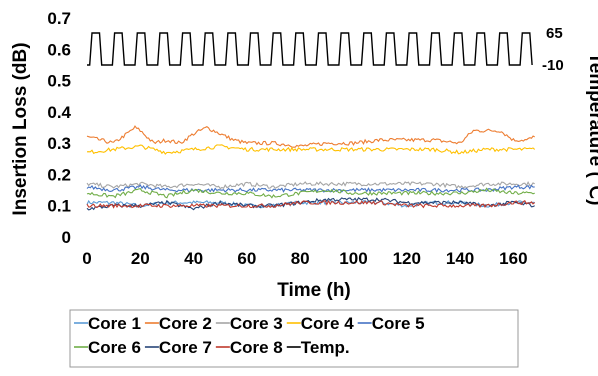 This screenshot has width=598, height=376. Describe the element at coordinates (59, 128) in the screenshot. I see `y-axis-ticks: 0 0.1 0.2 0.3 0.4 0.5 0.6 0.7` at that location.